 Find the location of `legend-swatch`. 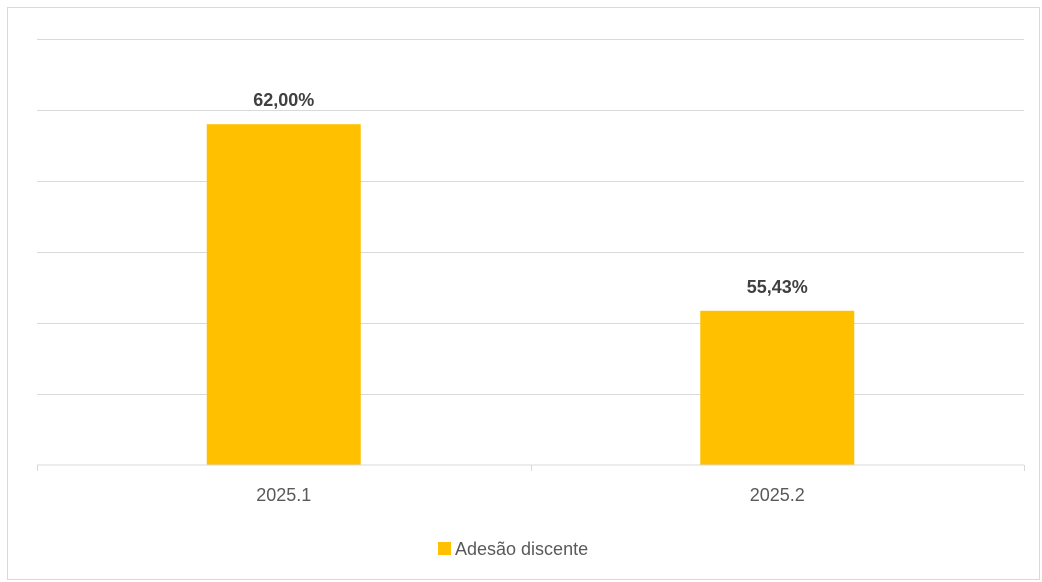

legend-swatch is located at coordinates (444, 548).